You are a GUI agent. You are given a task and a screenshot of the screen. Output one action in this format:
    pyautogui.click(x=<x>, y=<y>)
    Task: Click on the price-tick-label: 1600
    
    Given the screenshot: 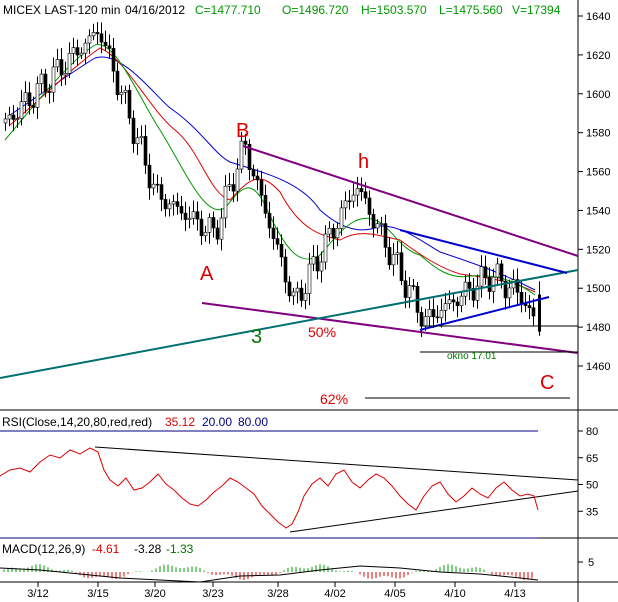 What is the action you would take?
    pyautogui.click(x=598, y=95)
    